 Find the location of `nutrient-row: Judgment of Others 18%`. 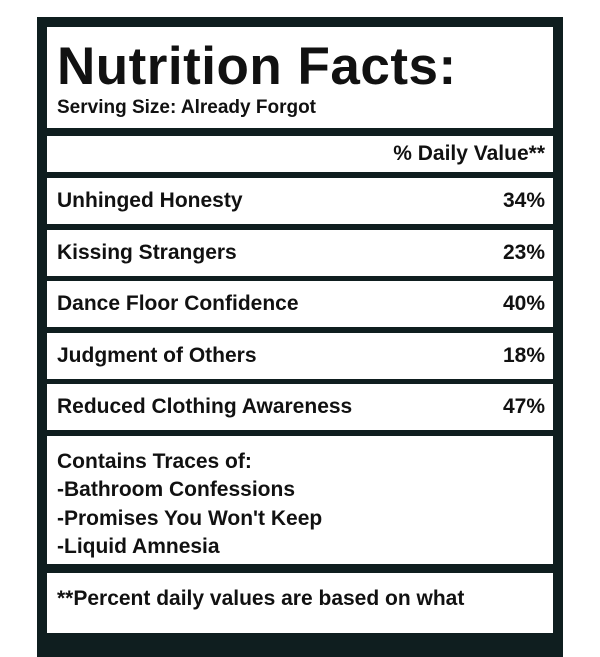

nutrient-row: Judgment of Others 18% is located at coordinates (300, 355).